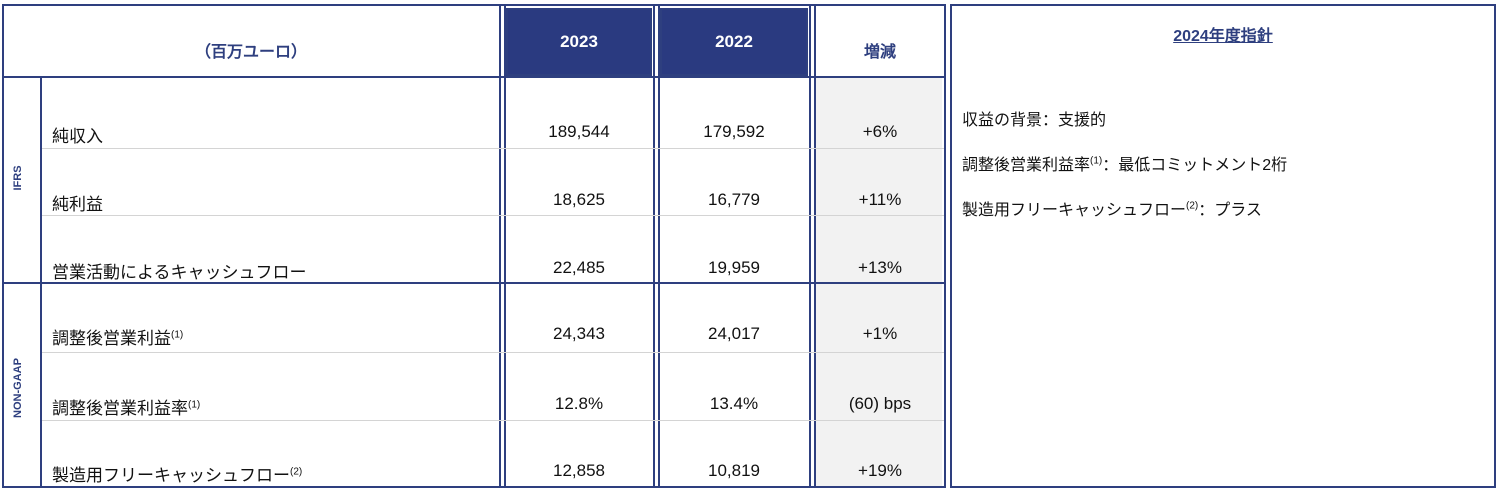 Image resolution: width=1500 pixels, height=494 pixels. What do you see at coordinates (177, 475) in the screenshot?
I see `row-label: 製造用フリーキャッシュフロー(2)` at bounding box center [177, 475].